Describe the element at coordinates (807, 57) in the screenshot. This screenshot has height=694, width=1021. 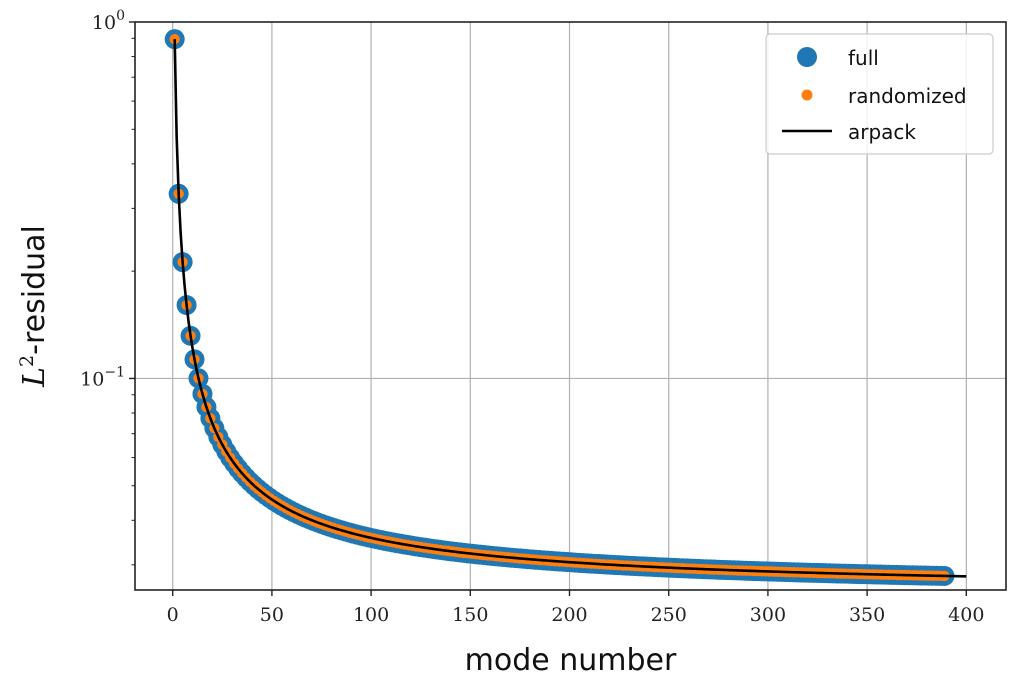
I see `legend-full-marker` at that location.